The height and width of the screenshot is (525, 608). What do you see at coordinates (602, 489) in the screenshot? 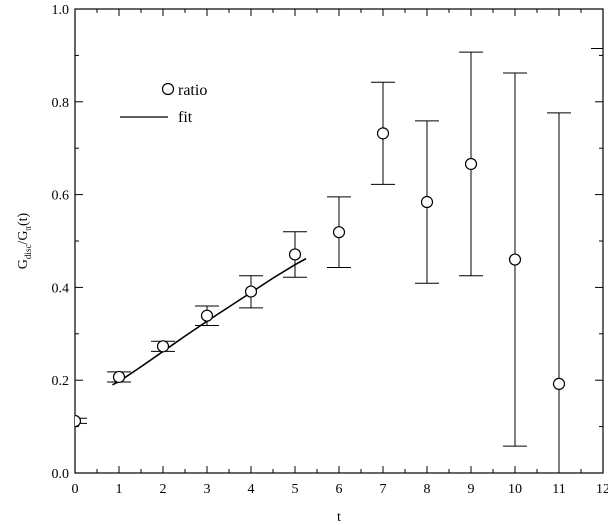
I see `x-tick-label: 12` at bounding box center [602, 489].